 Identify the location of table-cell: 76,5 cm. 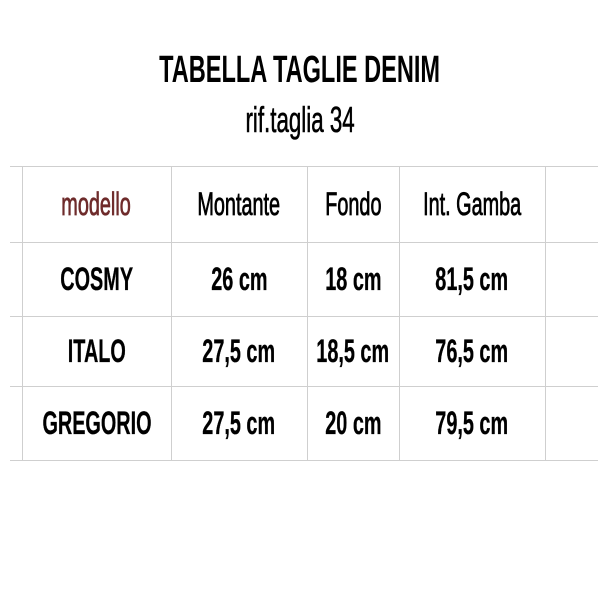
(472, 350).